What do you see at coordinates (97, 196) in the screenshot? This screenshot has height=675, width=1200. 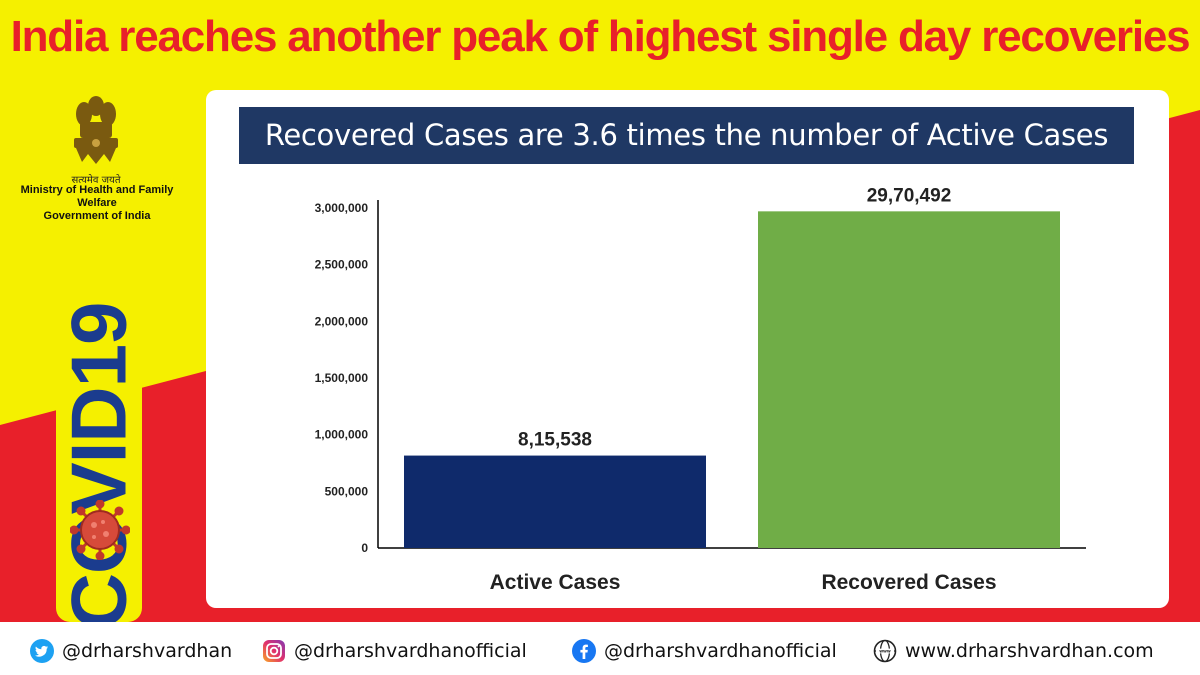 I see `ministry-line-1: Ministry of Health and Family Welfare` at bounding box center [97, 196].